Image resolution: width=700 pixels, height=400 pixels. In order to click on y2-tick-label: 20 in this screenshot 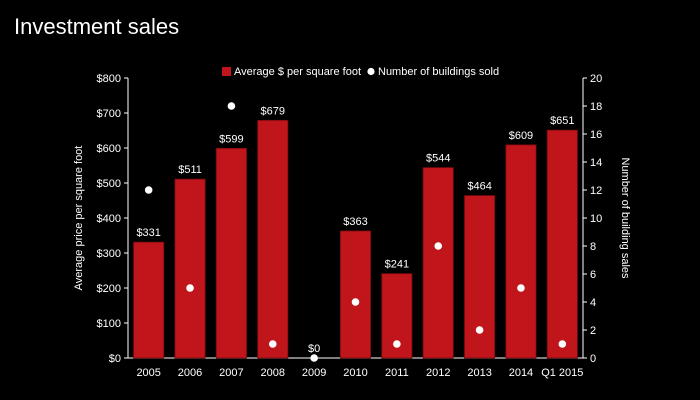, I will do `click(596, 79)`.